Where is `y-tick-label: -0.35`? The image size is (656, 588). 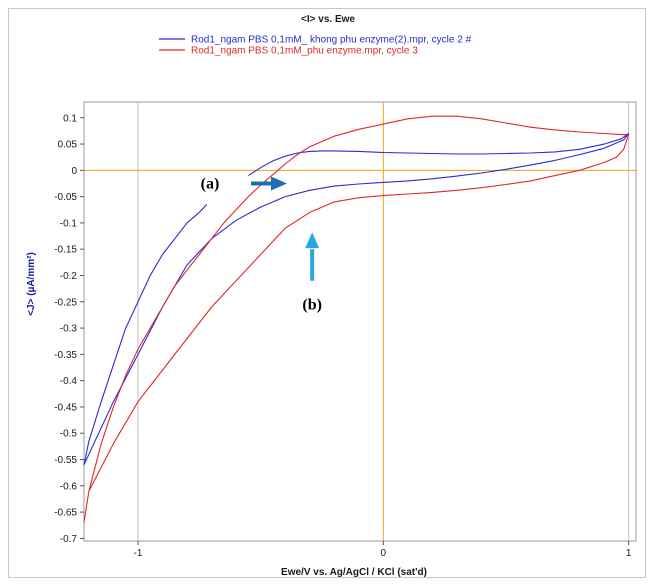
y-tick-label: -0.35 is located at coordinates (65, 355).